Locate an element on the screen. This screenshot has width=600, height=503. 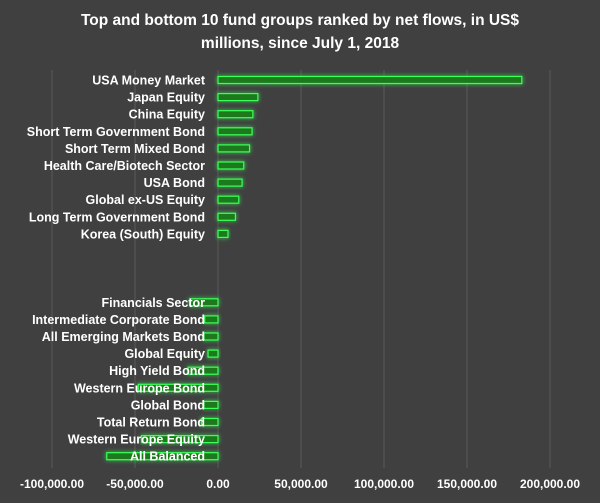
category-label: Long Term Government Bond is located at coordinates (117, 217).